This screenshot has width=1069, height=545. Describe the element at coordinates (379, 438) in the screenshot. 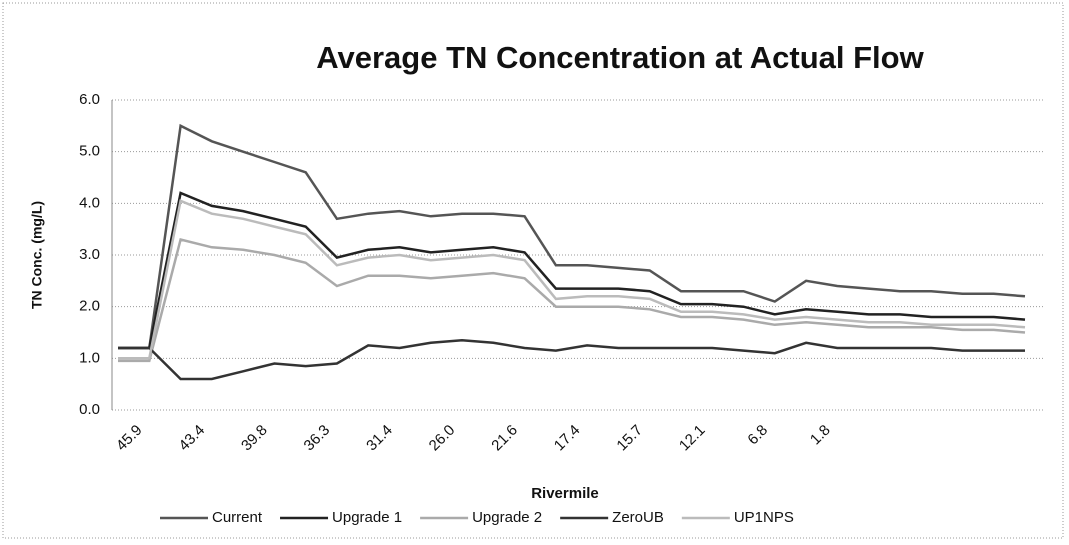

I see `x-tick-label: 31.4` at that location.